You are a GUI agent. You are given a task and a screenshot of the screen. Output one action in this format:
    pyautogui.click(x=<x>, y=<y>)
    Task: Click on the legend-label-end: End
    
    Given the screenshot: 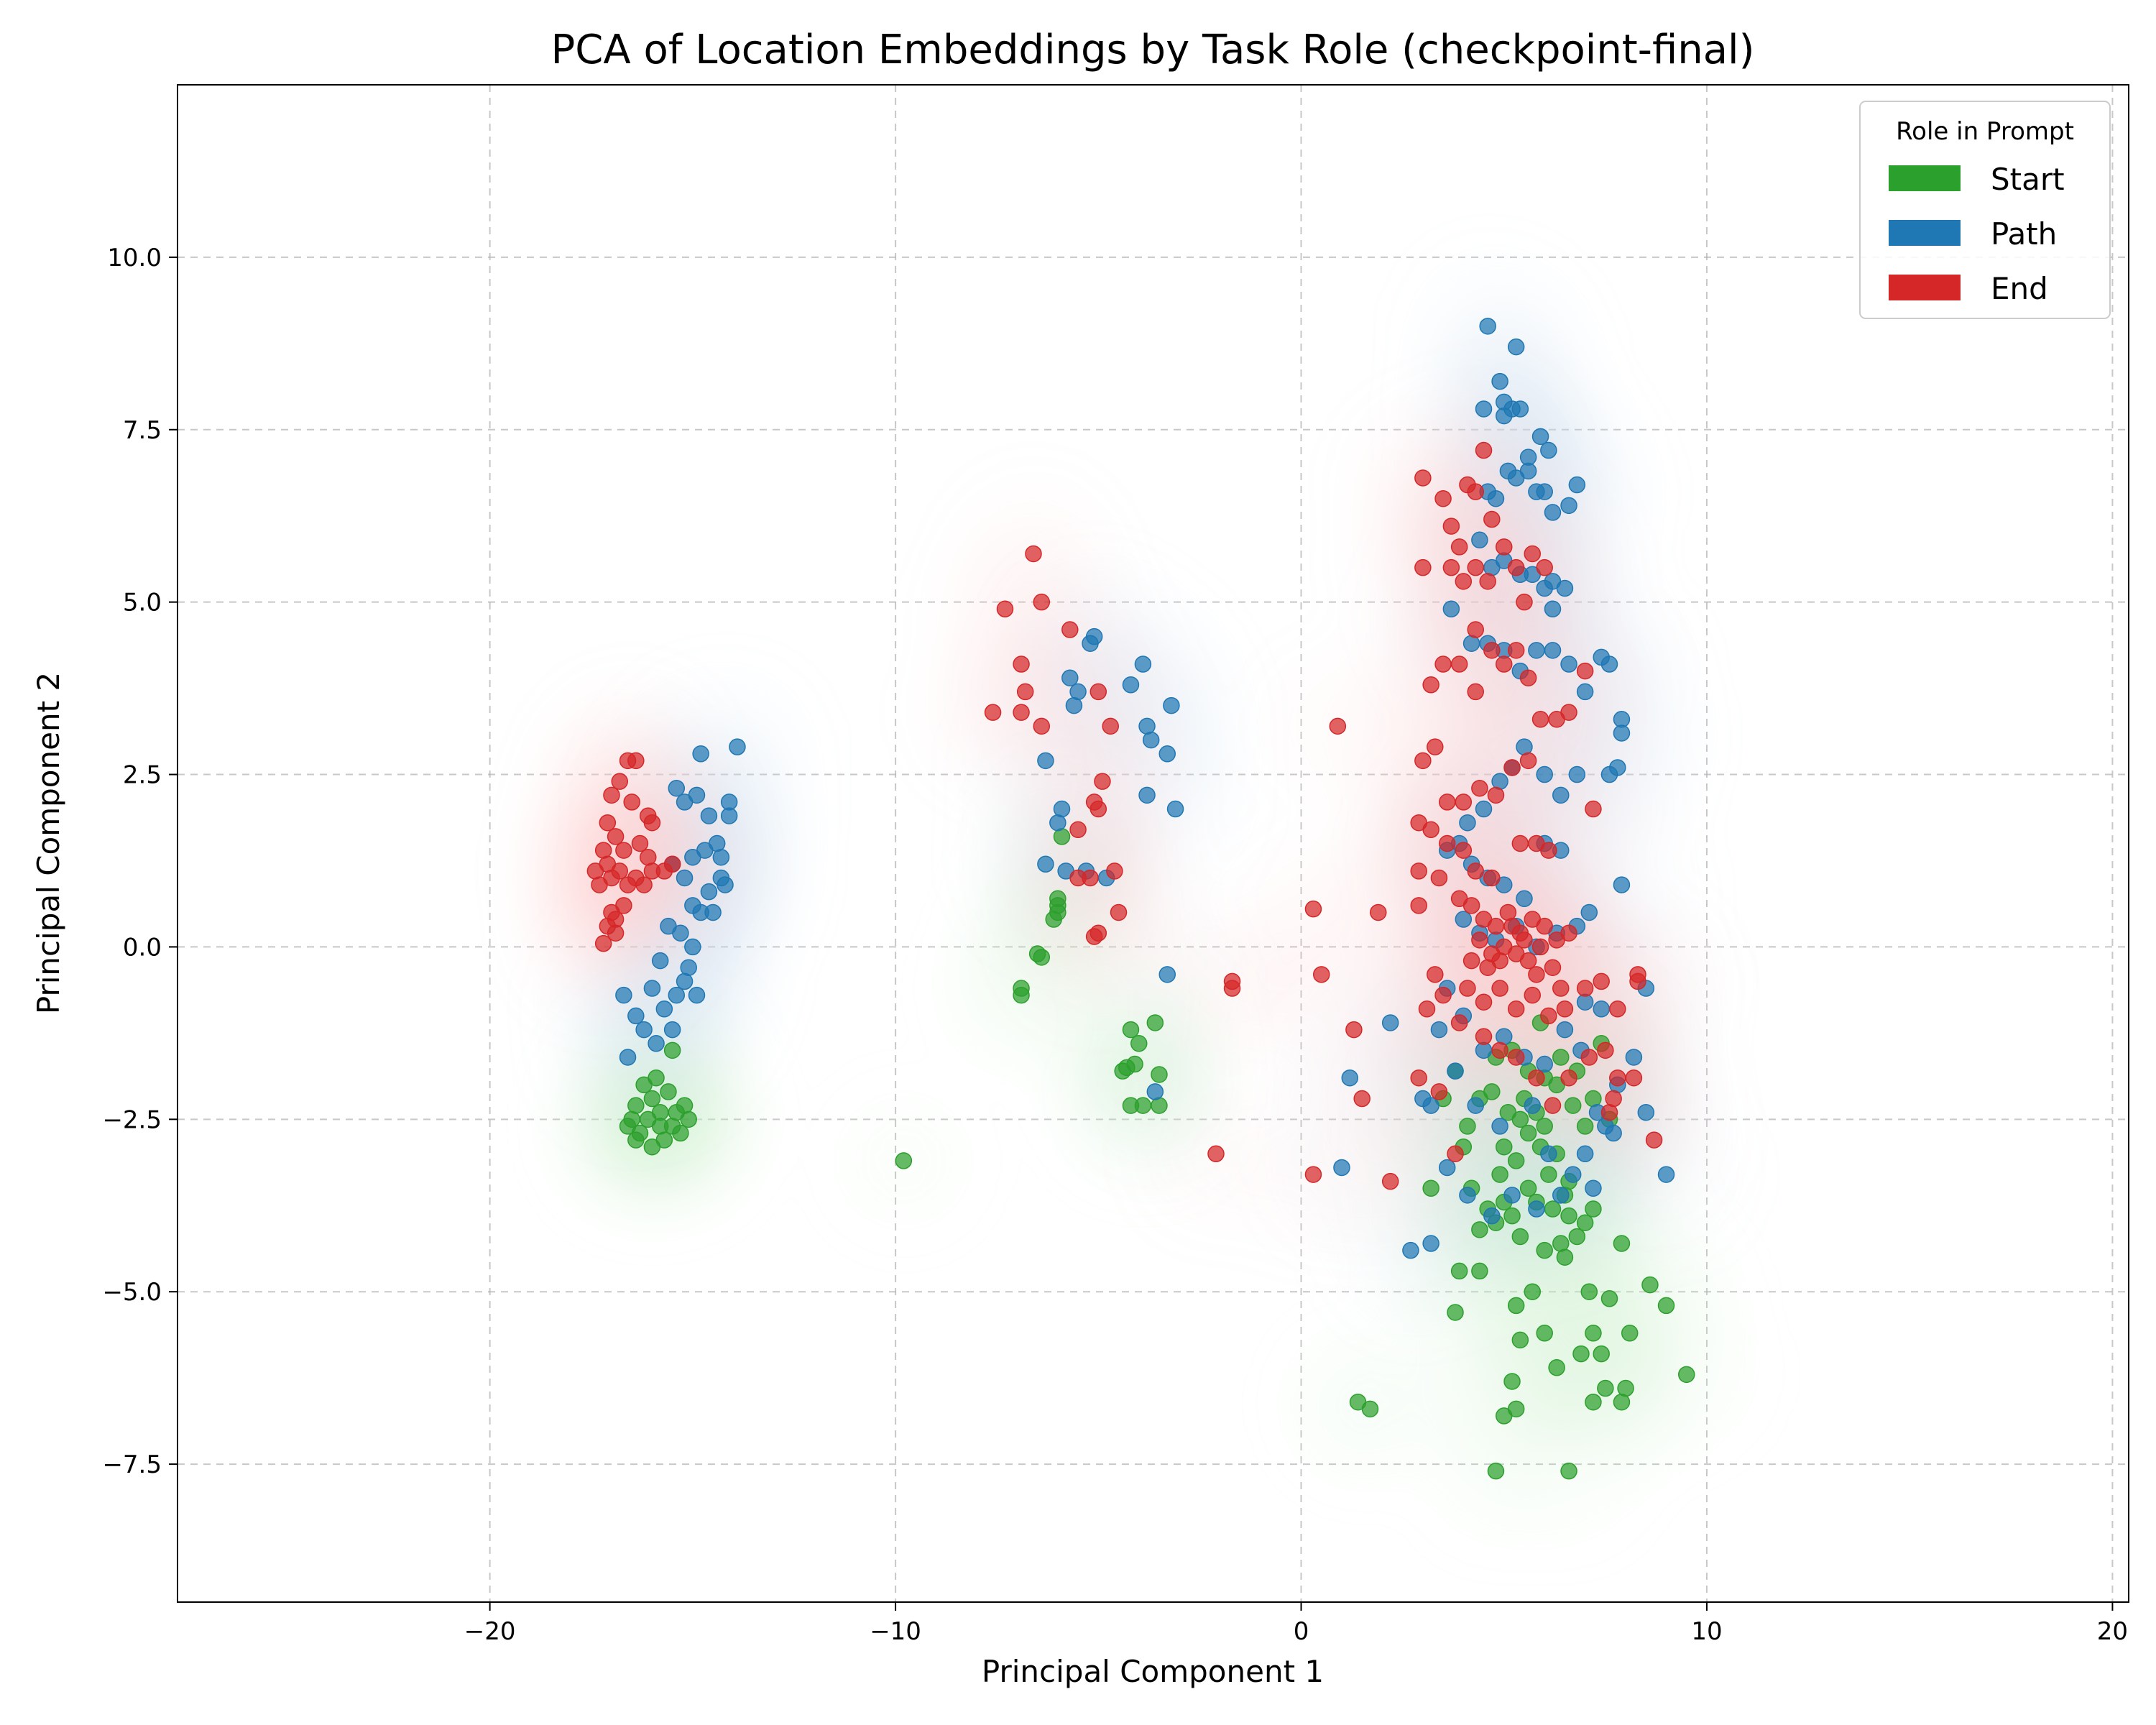 What is the action you would take?
    pyautogui.click(x=2019, y=288)
    